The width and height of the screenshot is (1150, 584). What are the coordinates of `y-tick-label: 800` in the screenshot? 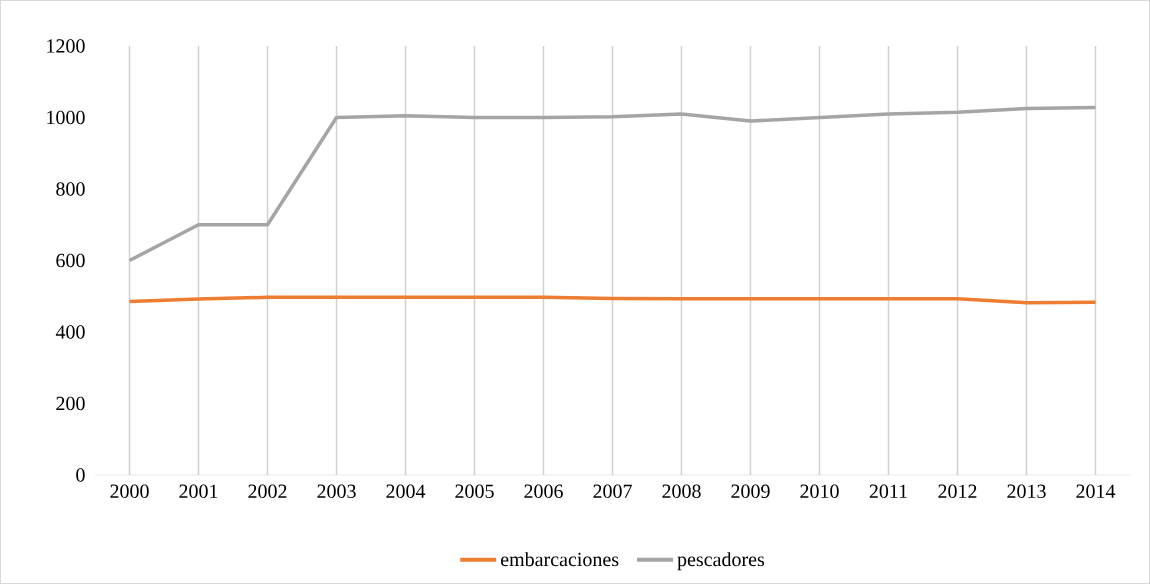 It's located at (70, 189).